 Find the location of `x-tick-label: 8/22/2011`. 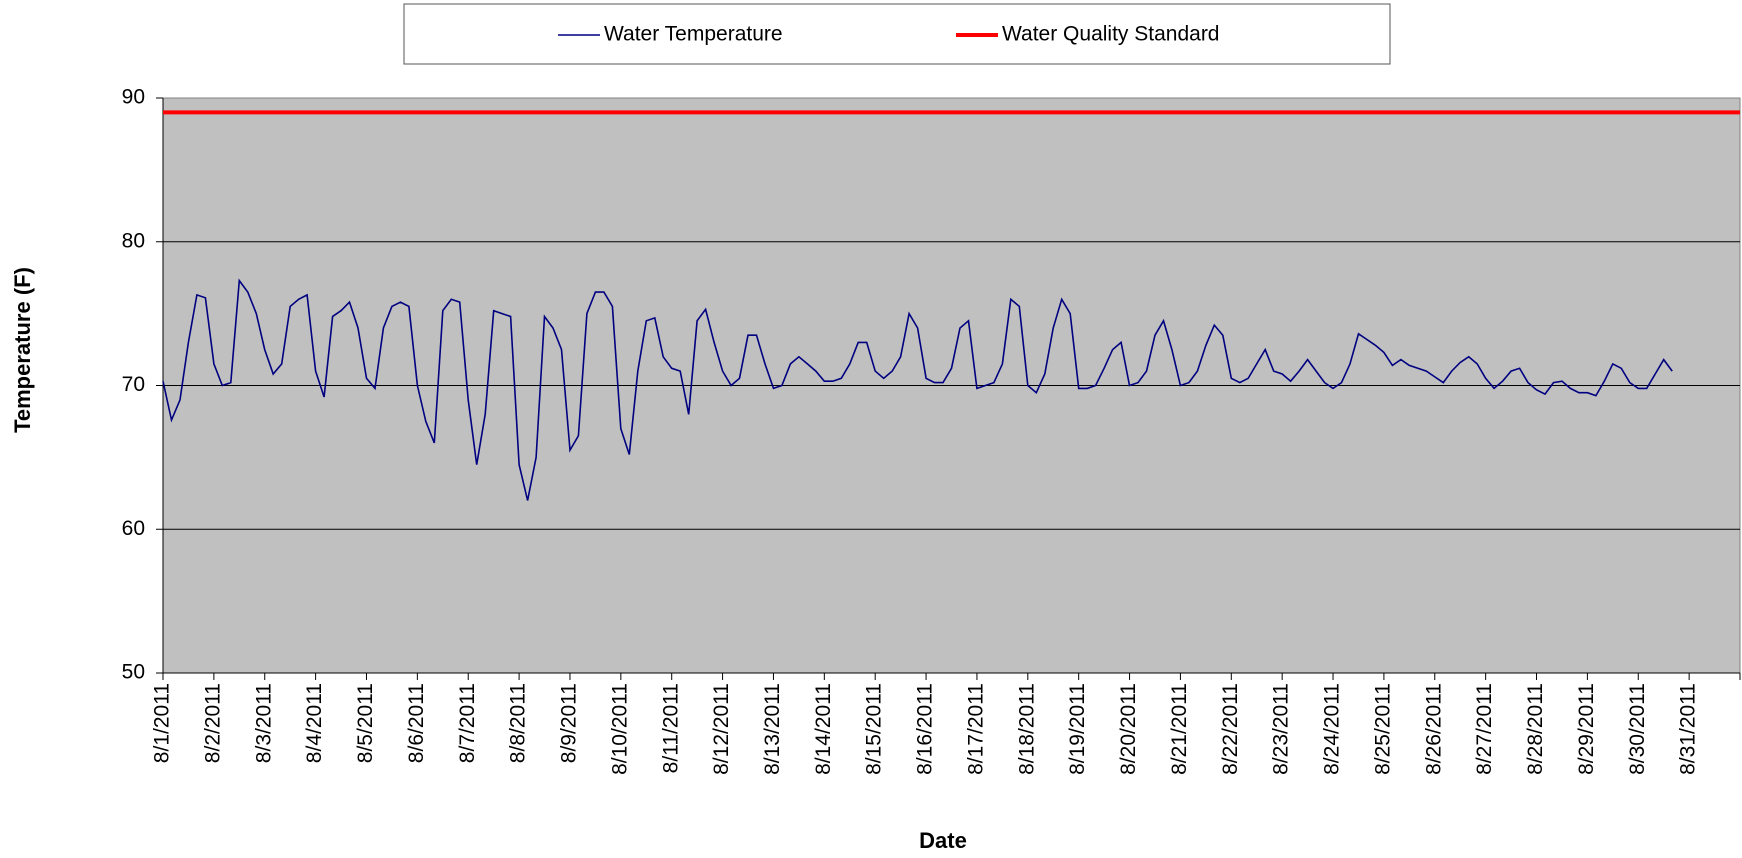

x-tick-label: 8/22/2011 is located at coordinates (1230, 729).